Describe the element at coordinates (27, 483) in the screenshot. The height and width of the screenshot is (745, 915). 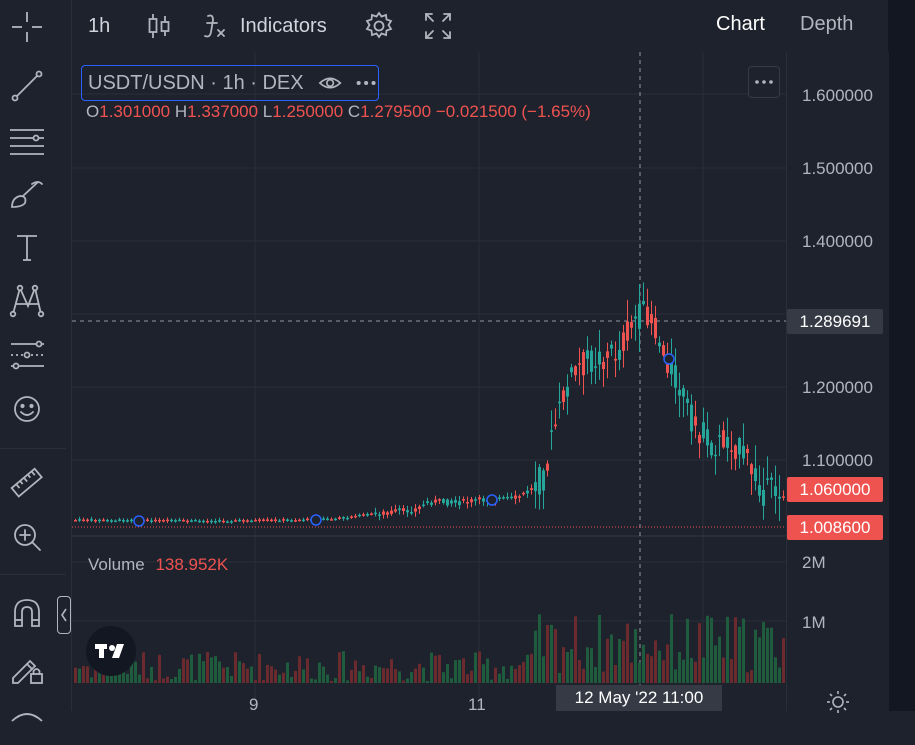
I see `ruler-icon` at that location.